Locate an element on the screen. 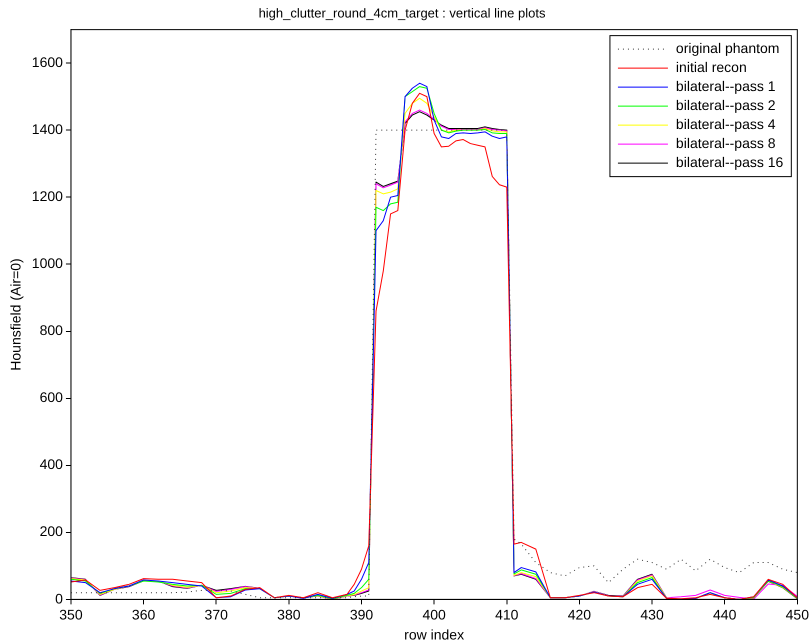 This screenshot has height=644, width=812. x-axis-title: row index is located at coordinates (434, 634).